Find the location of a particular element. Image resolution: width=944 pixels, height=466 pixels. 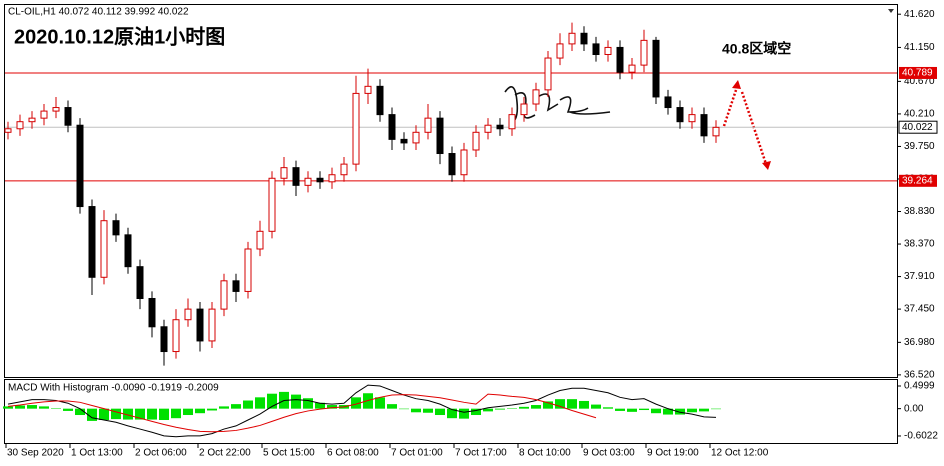

x-tick-label: 30 Sep 2020 is located at coordinates (35, 453).